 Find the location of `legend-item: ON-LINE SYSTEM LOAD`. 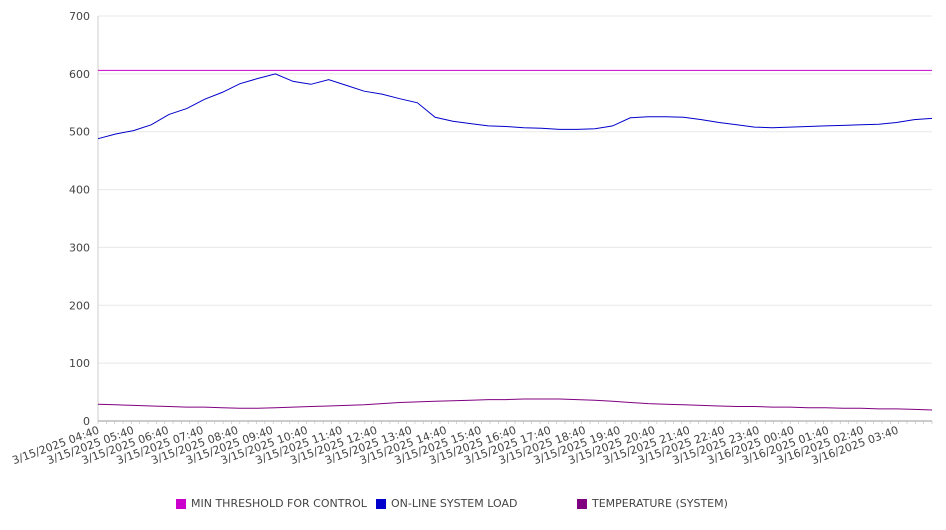

legend-item: ON-LINE SYSTEM LOAD is located at coordinates (446, 503).